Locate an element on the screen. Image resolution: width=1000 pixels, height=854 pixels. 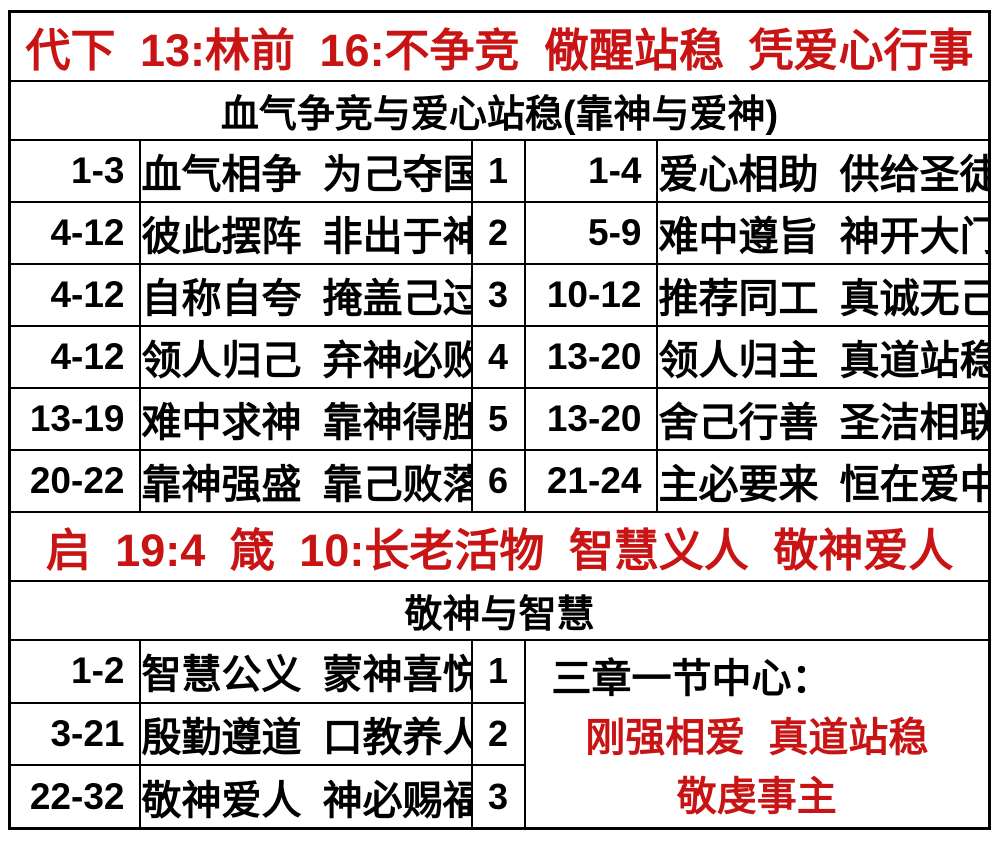
row-number: 6 is located at coordinates (498, 481).